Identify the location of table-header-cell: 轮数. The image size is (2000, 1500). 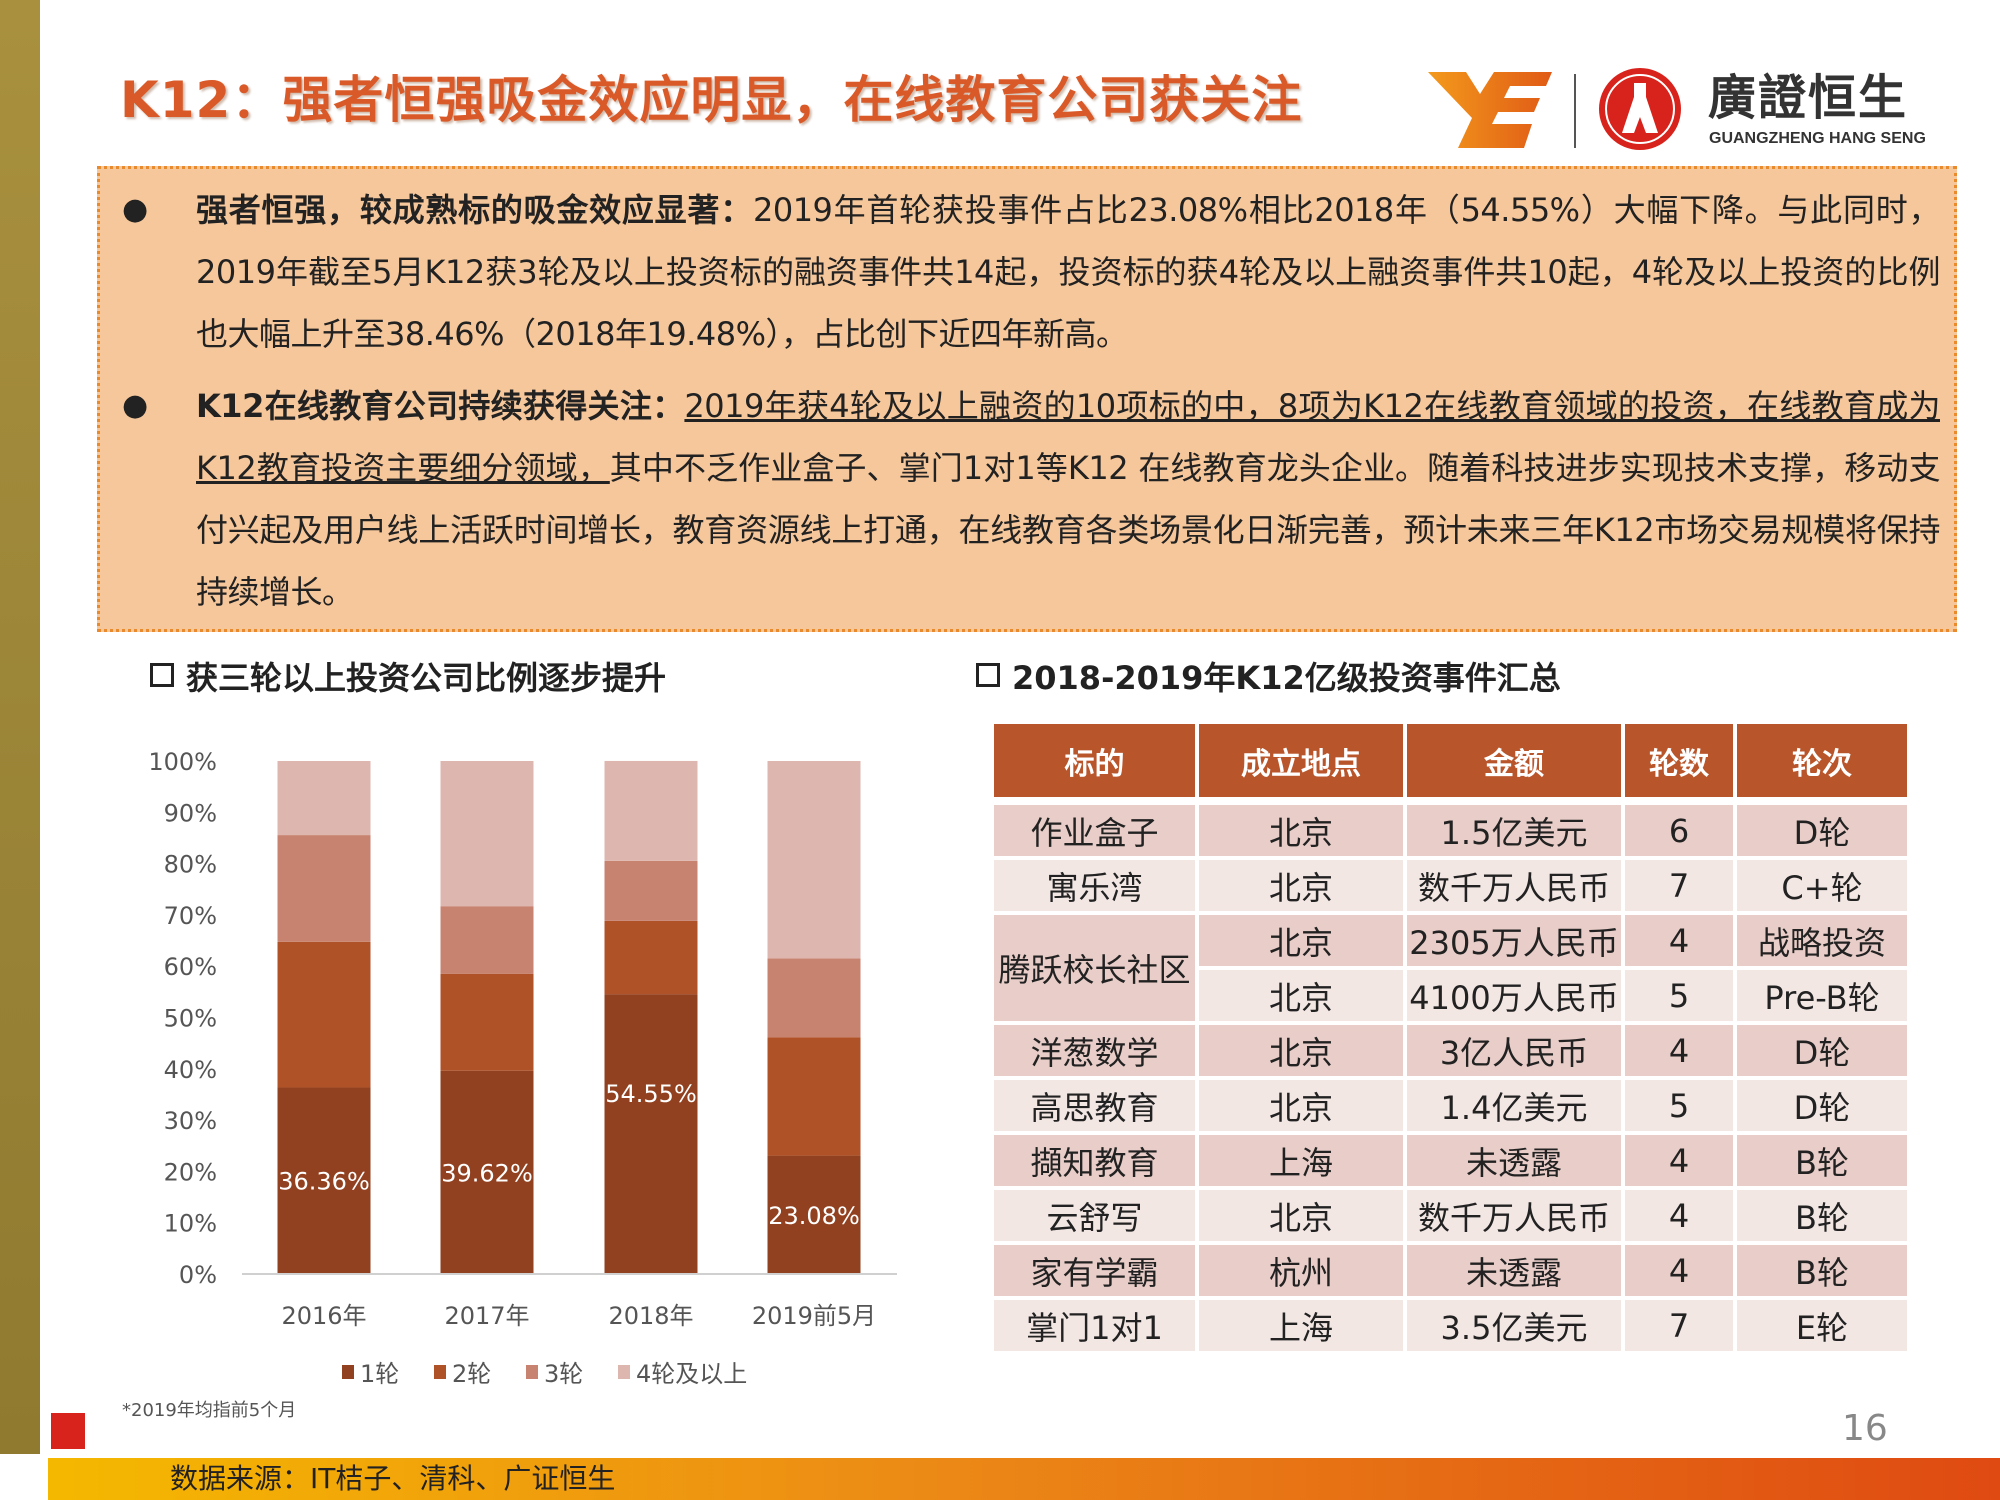
(1679, 764).